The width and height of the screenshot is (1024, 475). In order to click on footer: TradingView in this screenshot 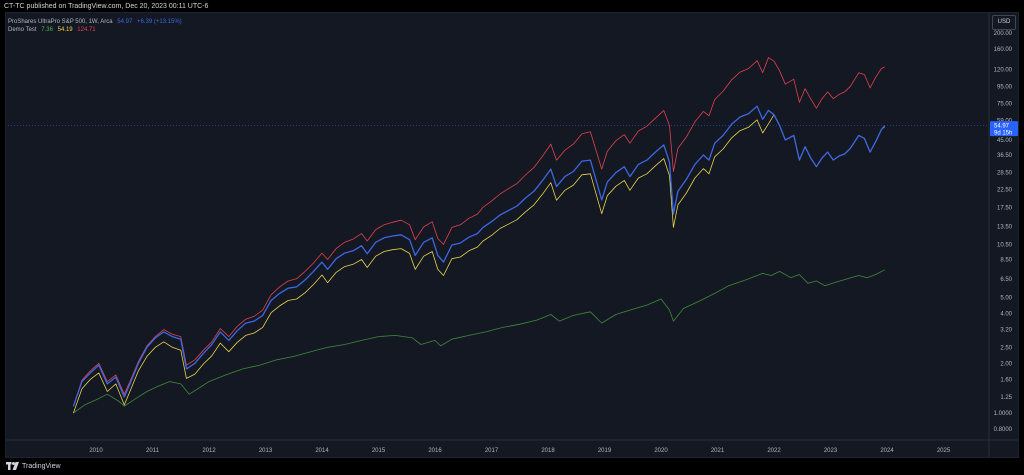, I will do `click(33, 466)`.